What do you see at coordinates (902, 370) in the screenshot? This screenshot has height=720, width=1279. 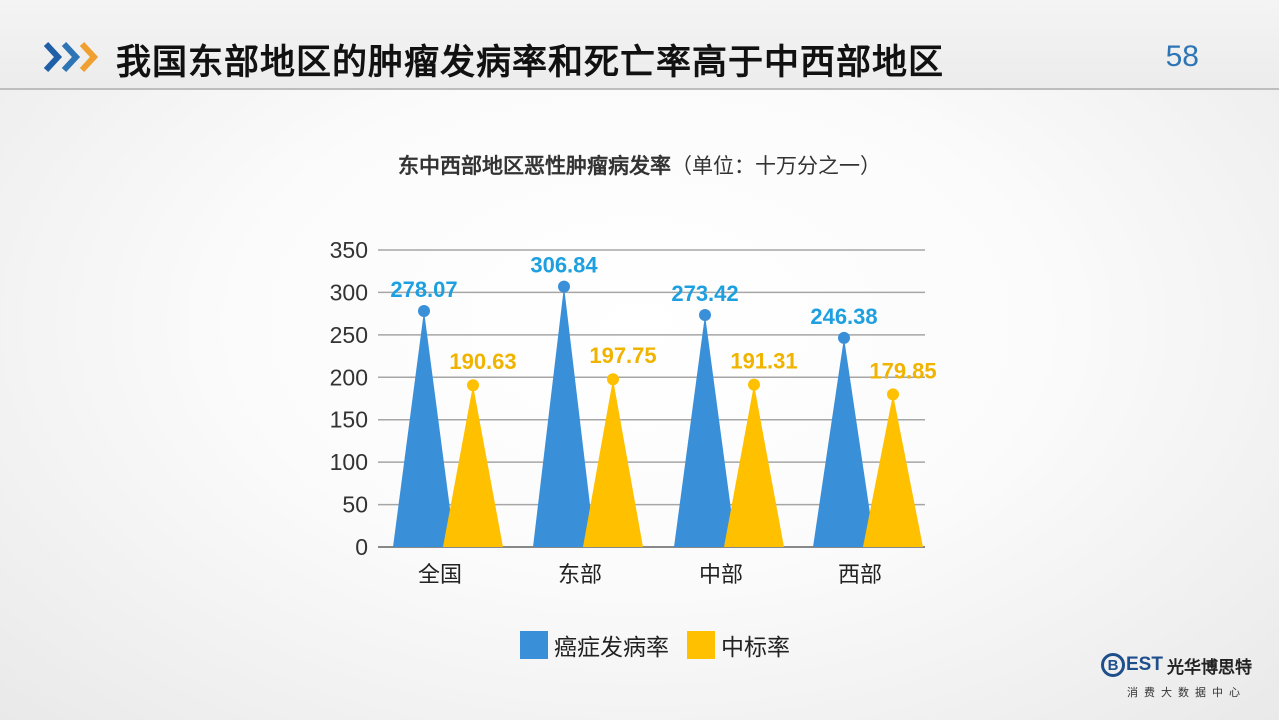 I see `data-label: 179.85` at bounding box center [902, 370].